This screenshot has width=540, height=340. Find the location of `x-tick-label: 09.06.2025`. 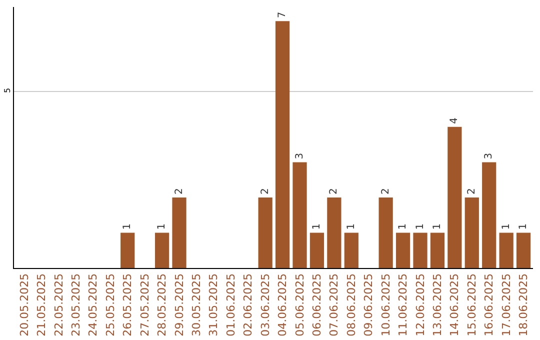

x-tick-label: 09.06.2025 is located at coordinates (369, 304).